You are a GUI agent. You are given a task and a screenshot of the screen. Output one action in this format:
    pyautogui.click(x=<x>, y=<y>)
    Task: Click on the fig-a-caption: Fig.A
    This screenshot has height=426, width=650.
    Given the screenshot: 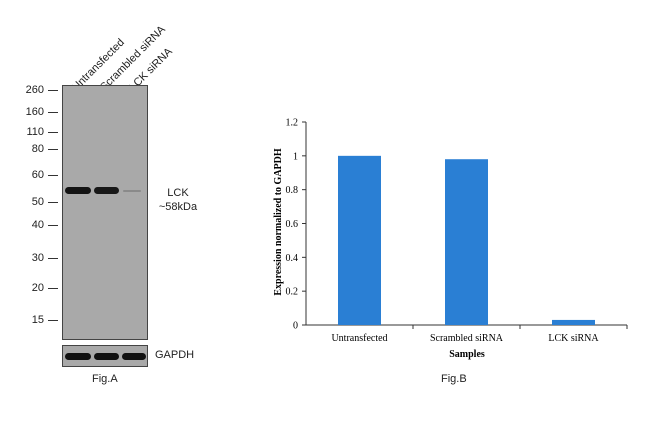 What is the action you would take?
    pyautogui.click(x=105, y=379)
    